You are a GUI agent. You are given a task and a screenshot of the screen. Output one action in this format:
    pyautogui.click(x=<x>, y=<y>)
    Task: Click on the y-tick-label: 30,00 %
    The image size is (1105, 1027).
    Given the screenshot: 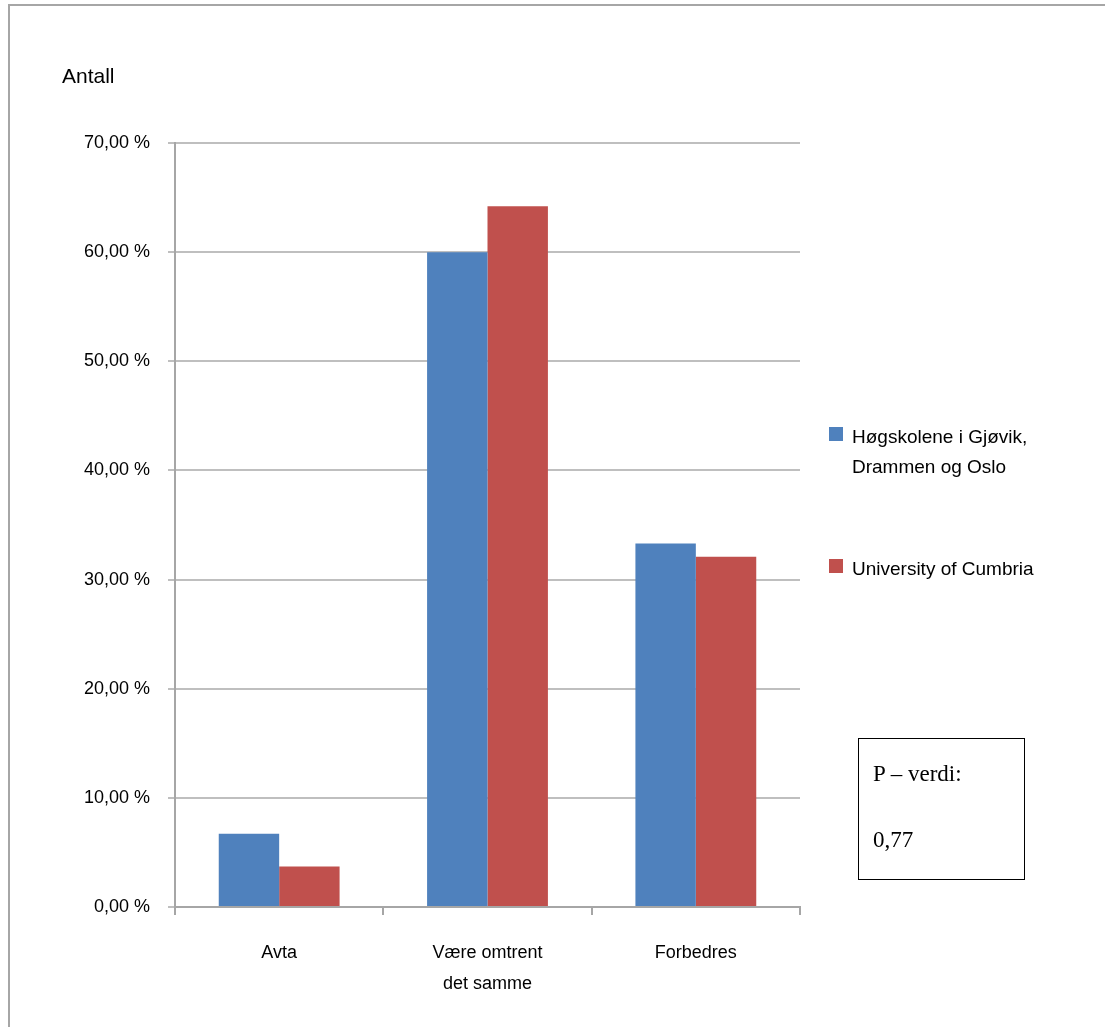 What is the action you would take?
    pyautogui.click(x=116, y=578)
    